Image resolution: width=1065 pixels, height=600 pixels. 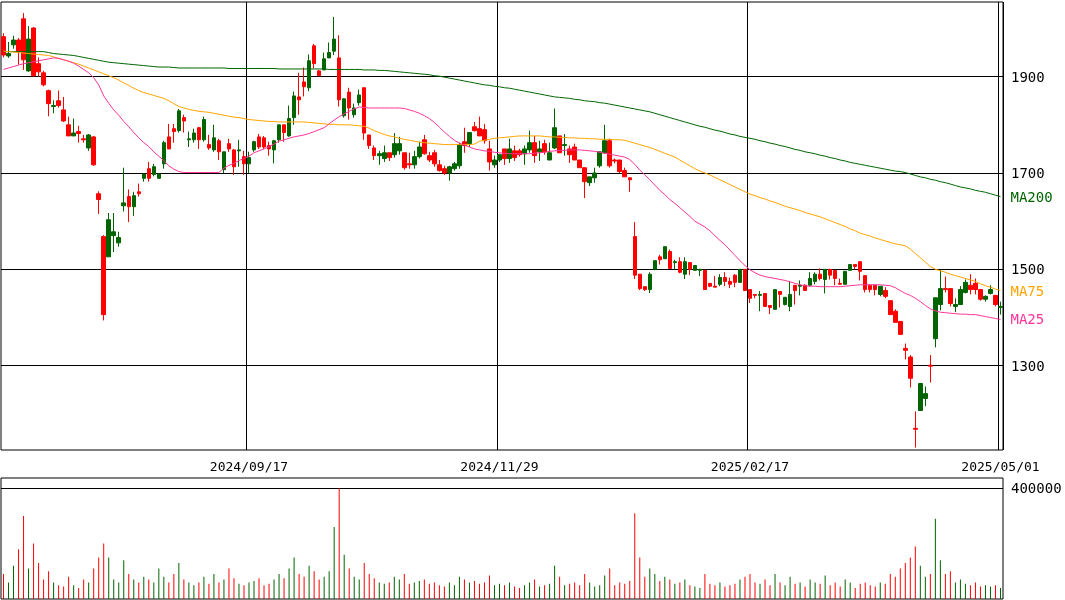 What do you see at coordinates (1000, 466) in the screenshot?
I see `x-tick-label: 2025/05/01` at bounding box center [1000, 466].